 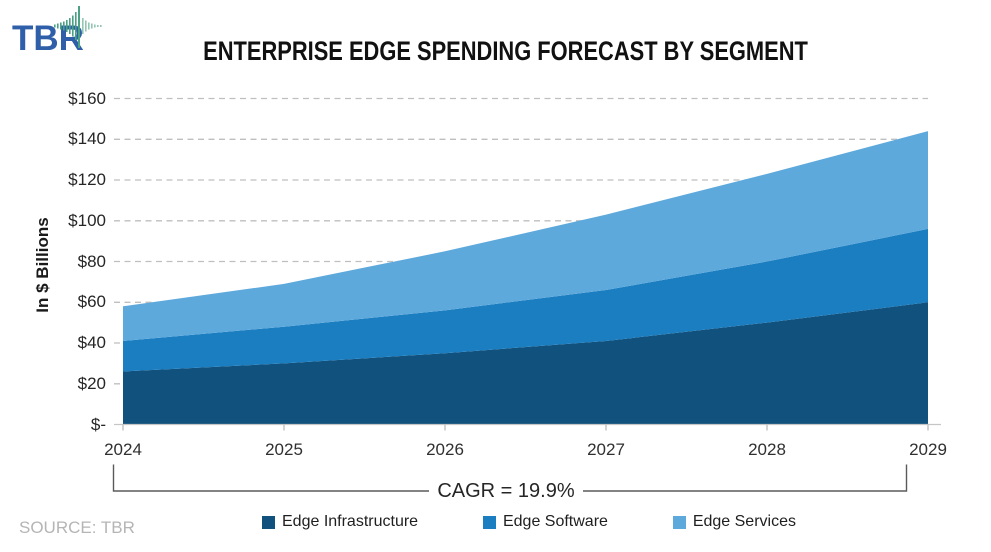 I want to click on tbr-logo-text: TBR, so click(x=48, y=38).